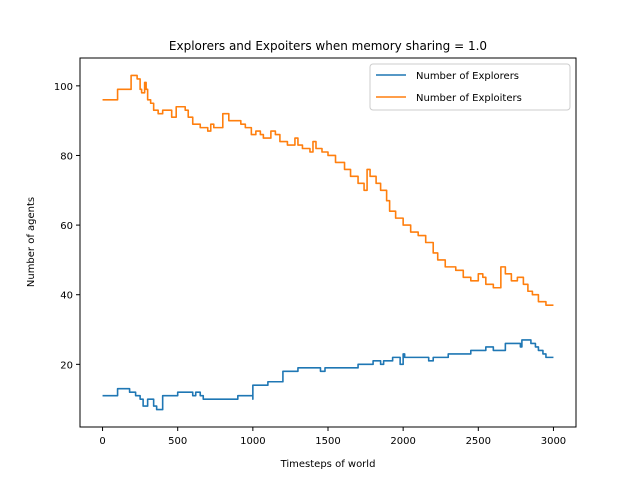  Describe the element at coordinates (177, 441) in the screenshot. I see `x-tick-label: 500` at that location.